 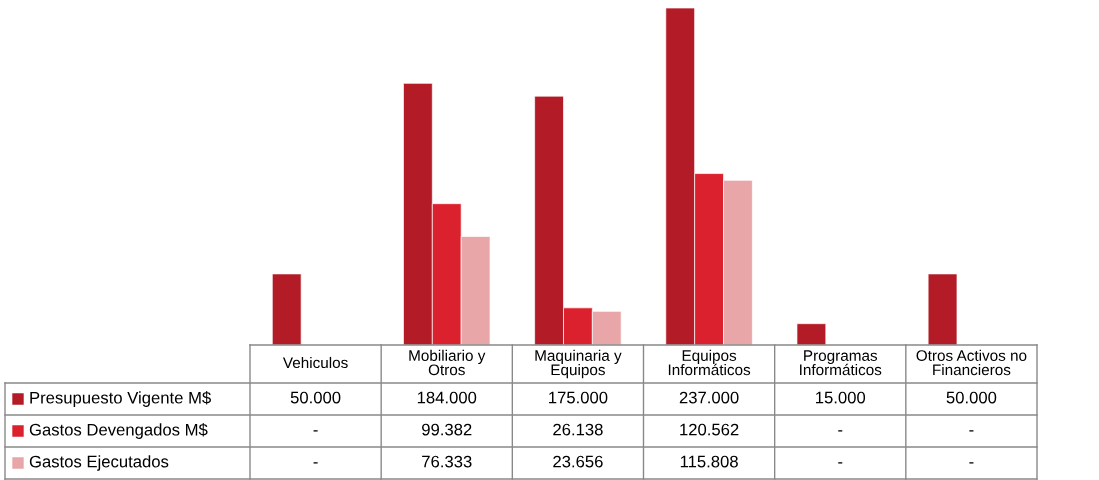 What do you see at coordinates (120, 399) in the screenshot?
I see `legend-label: Presupuesto Vigente M$` at bounding box center [120, 399].